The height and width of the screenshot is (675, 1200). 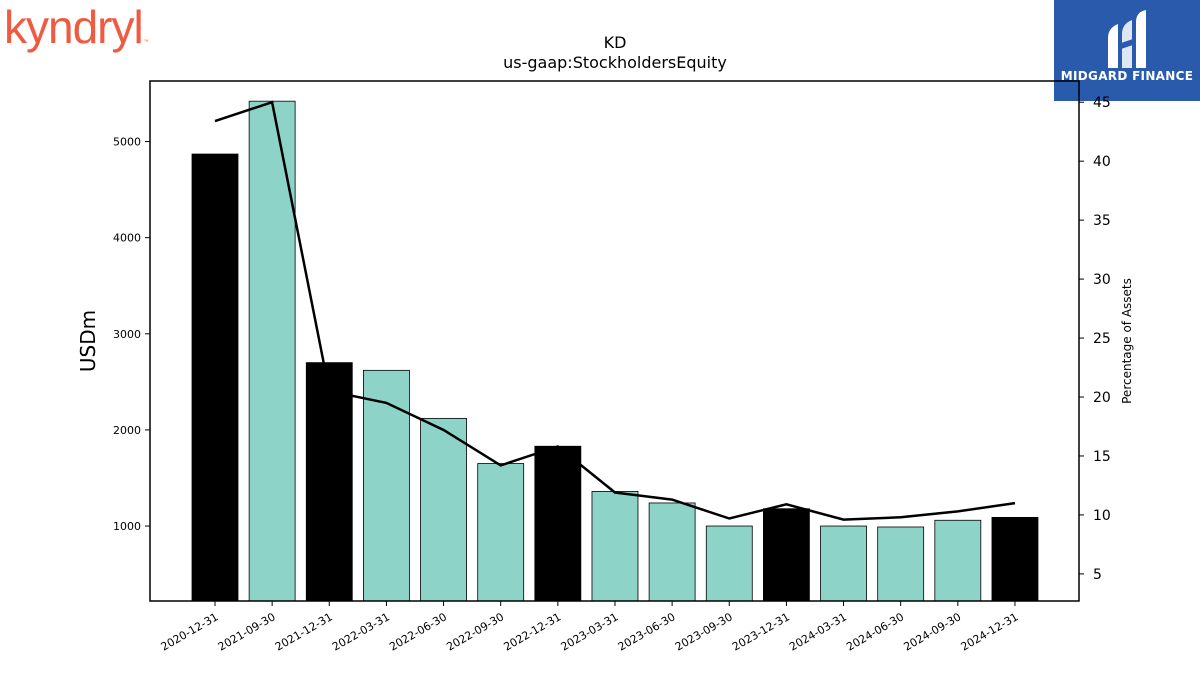 I want to click on y2-tick-label: 15, so click(x=1102, y=457).